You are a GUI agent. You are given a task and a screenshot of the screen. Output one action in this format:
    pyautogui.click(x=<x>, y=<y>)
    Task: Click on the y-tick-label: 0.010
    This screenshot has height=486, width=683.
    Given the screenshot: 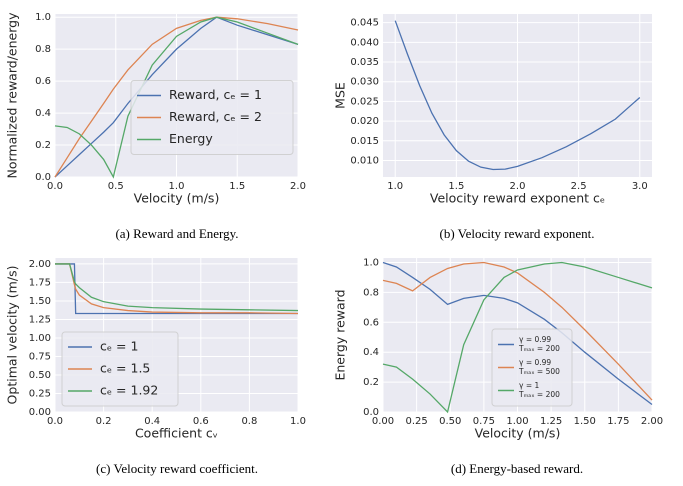 What is the action you would take?
    pyautogui.click(x=364, y=160)
    